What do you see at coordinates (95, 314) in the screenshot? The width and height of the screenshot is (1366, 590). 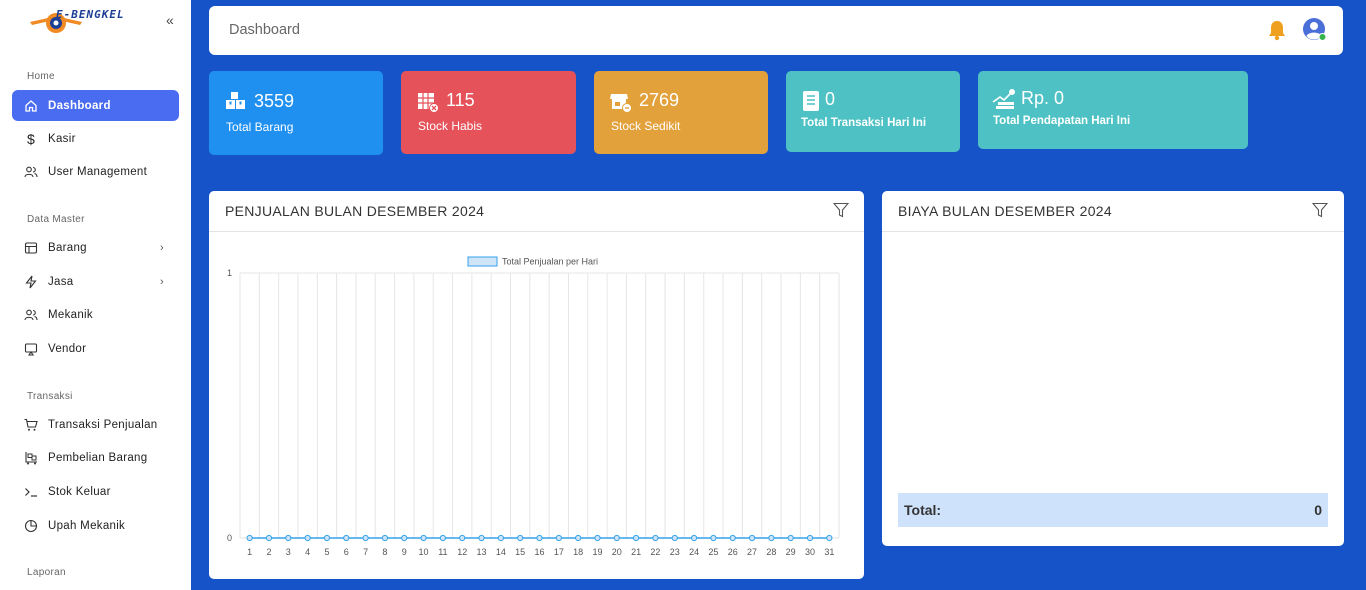 I see `sidebar-item-mekanik: Mekanik` at bounding box center [95, 314].